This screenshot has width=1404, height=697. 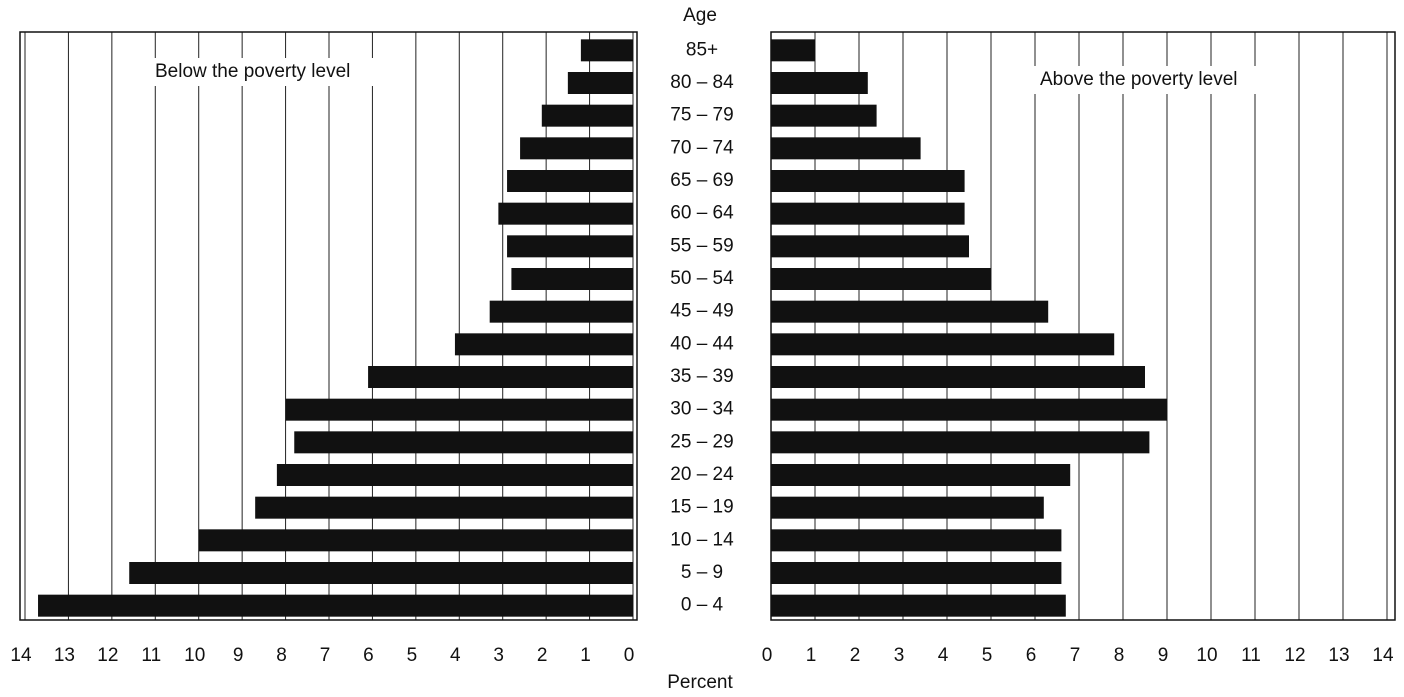 I want to click on y-tick-label: 70 – 74, so click(x=702, y=147).